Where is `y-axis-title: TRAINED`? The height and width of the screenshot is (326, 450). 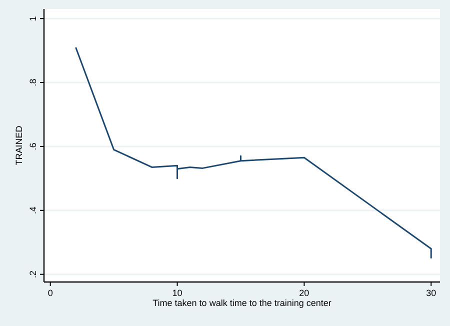 y-axis-title: TRAINED is located at coordinates (19, 145).